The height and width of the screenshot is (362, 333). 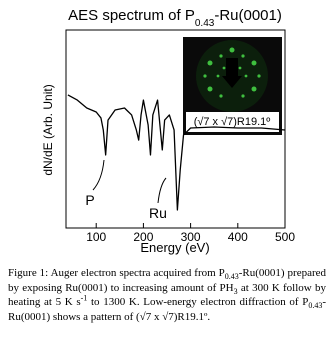 I want to click on annotation: P, so click(x=89, y=200).